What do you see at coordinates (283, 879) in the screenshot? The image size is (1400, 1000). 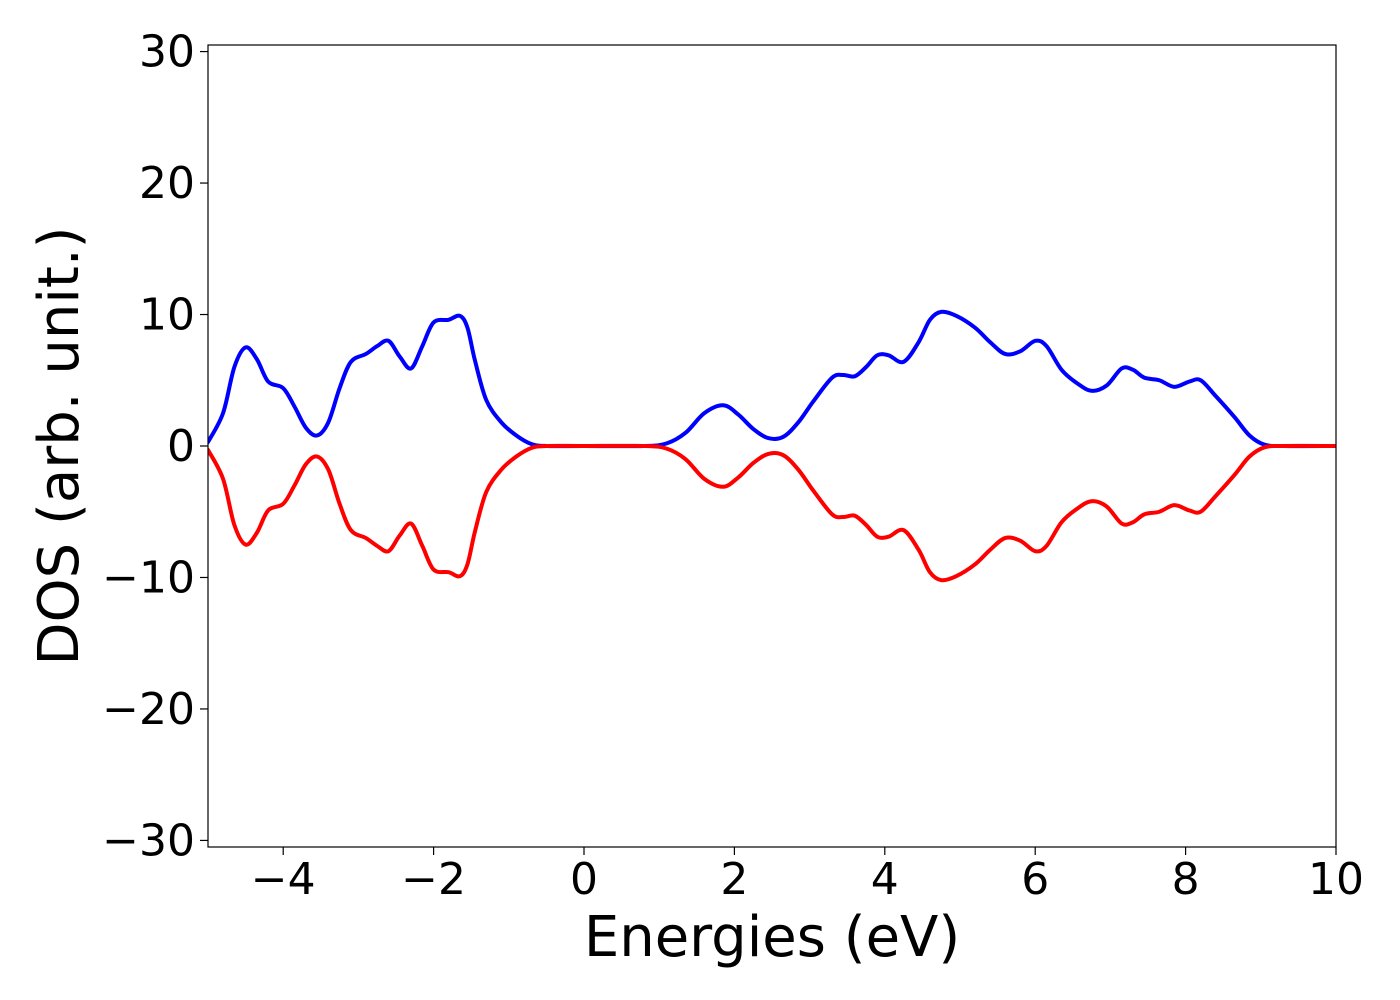 I see `x-tick-label: −4` at bounding box center [283, 879].